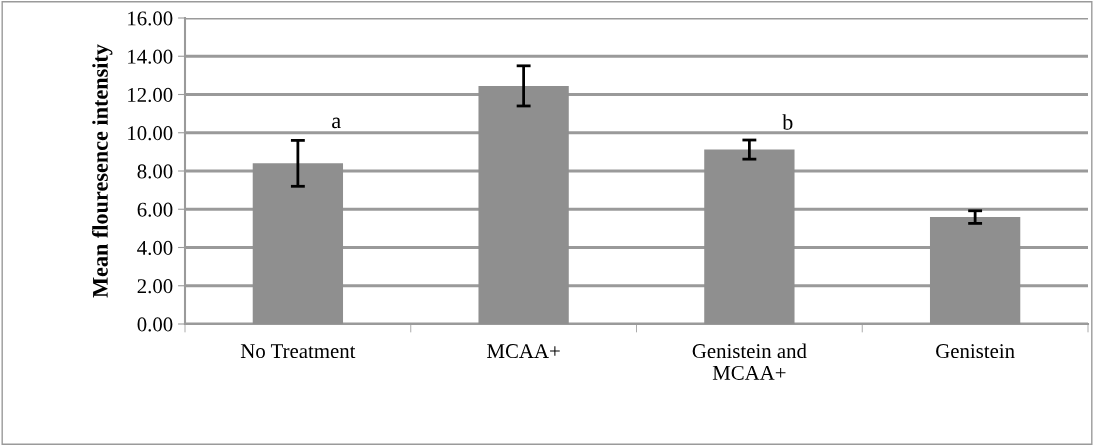 This screenshot has height=446, width=1094. What do you see at coordinates (155, 286) in the screenshot?
I see `y-tick-label: 2.00` at bounding box center [155, 286].